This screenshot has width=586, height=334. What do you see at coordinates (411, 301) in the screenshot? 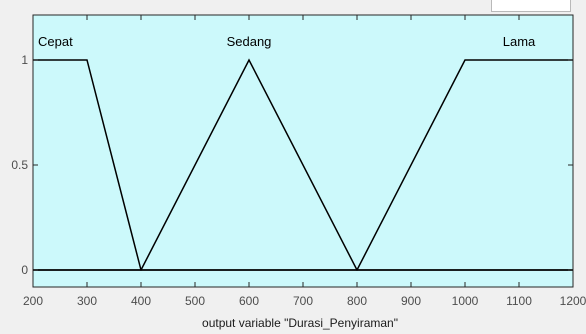
I see `x-tick-label: 900` at bounding box center [411, 301].